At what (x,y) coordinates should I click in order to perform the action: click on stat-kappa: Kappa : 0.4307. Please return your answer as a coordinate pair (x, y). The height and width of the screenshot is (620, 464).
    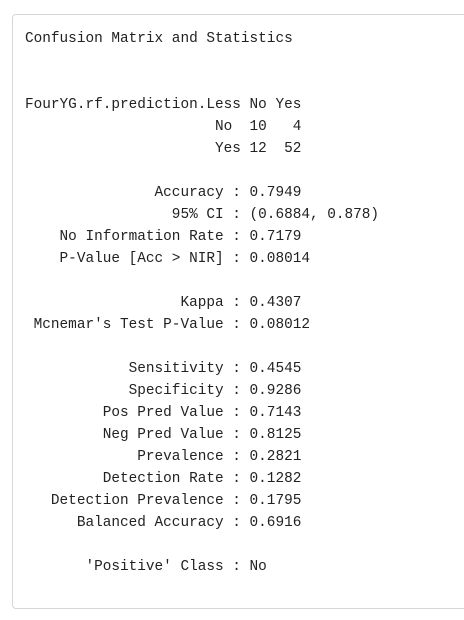
    Looking at the image, I should click on (163, 303).